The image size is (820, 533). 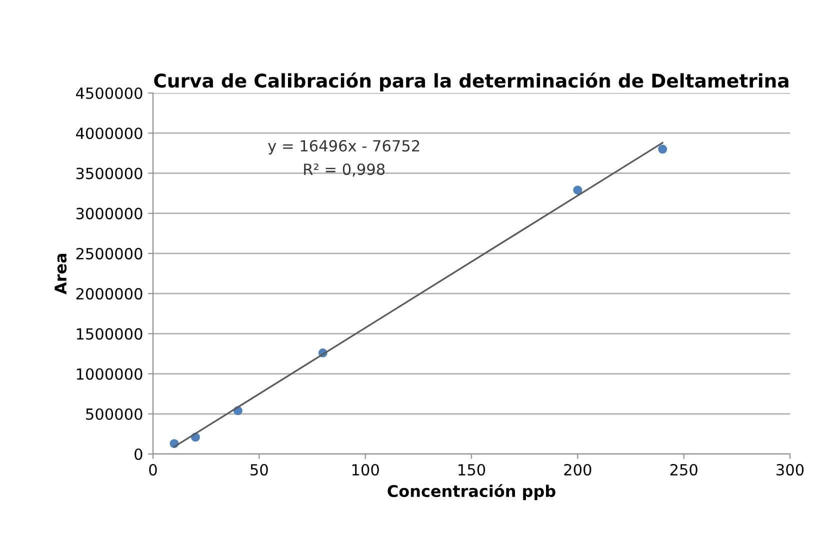 I want to click on annotation: R² = 0,998, so click(x=344, y=170).